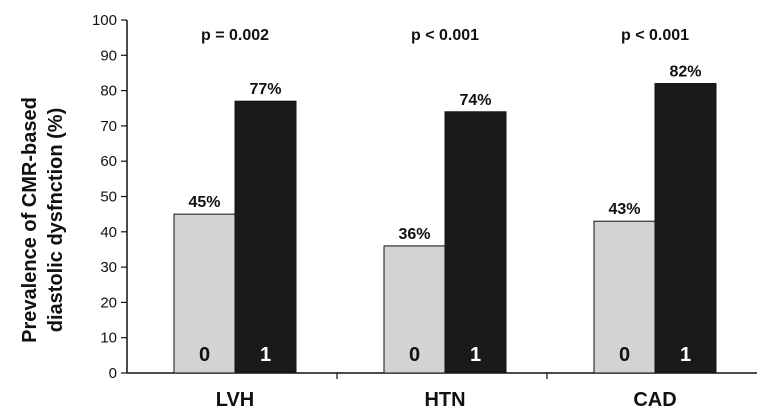 Image resolution: width=757 pixels, height=414 pixels. What do you see at coordinates (30, 220) in the screenshot?
I see `y-axis-title-line-1: Prevalence of CMR-based` at bounding box center [30, 220].